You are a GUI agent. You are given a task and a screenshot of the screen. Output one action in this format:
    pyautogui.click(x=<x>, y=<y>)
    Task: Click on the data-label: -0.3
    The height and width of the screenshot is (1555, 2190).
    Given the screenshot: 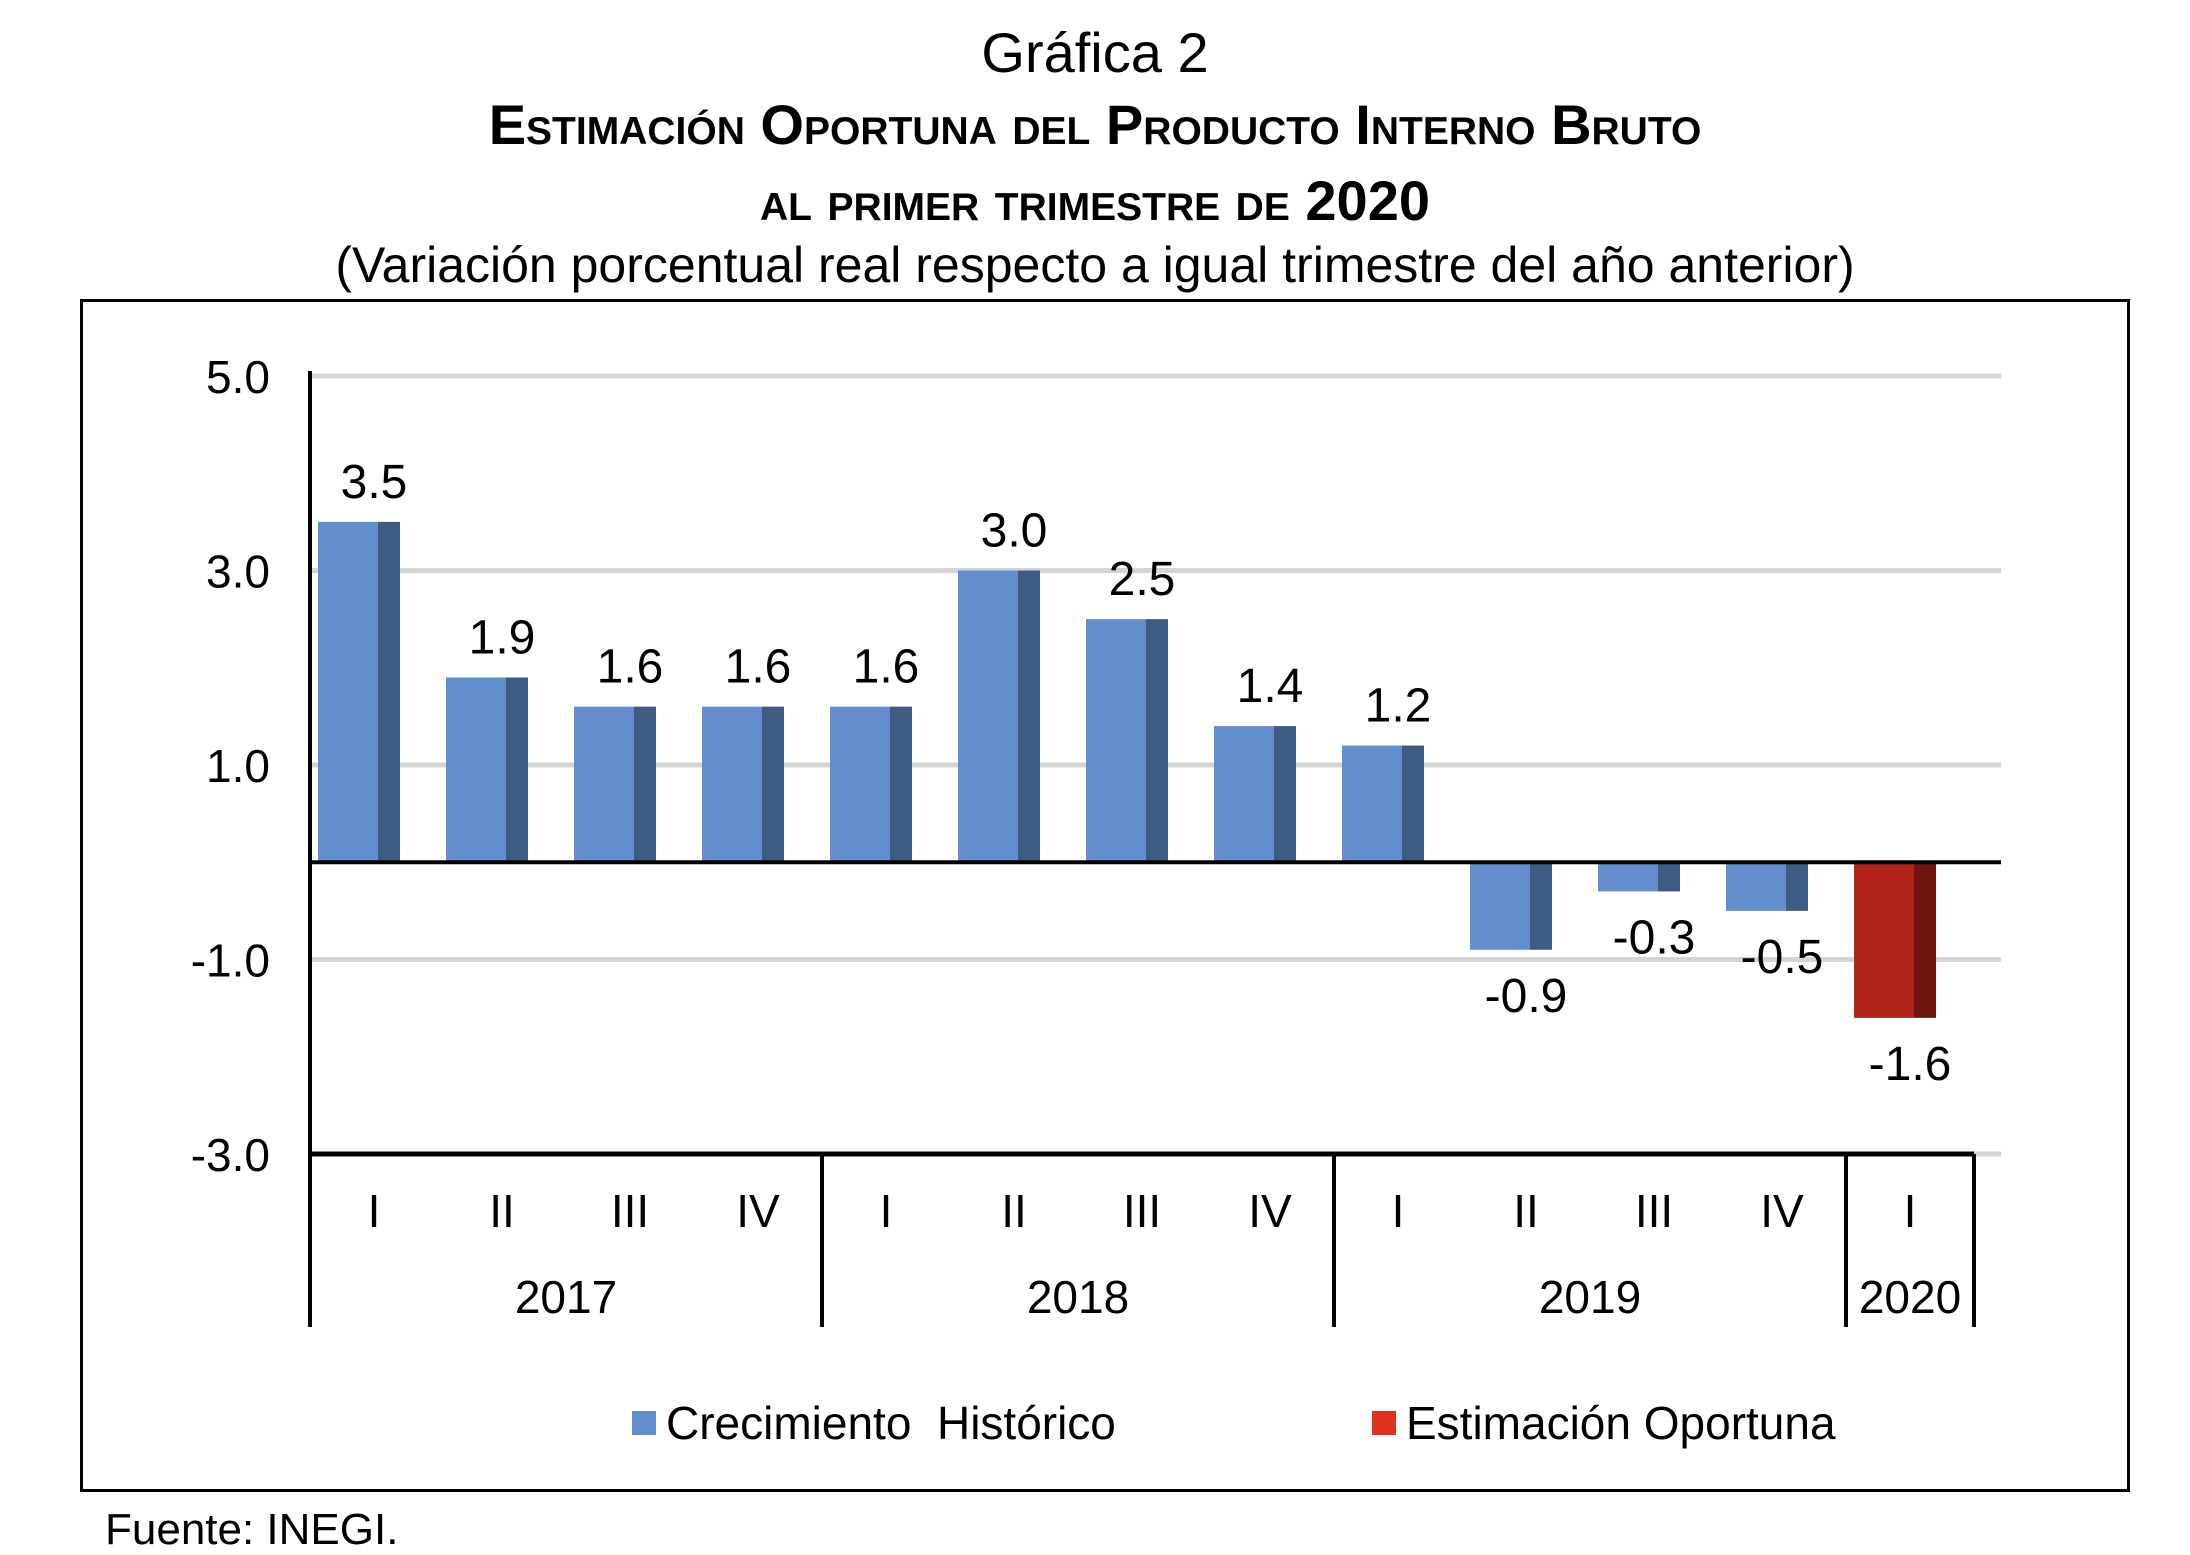 What is the action you would take?
    pyautogui.click(x=1654, y=937)
    